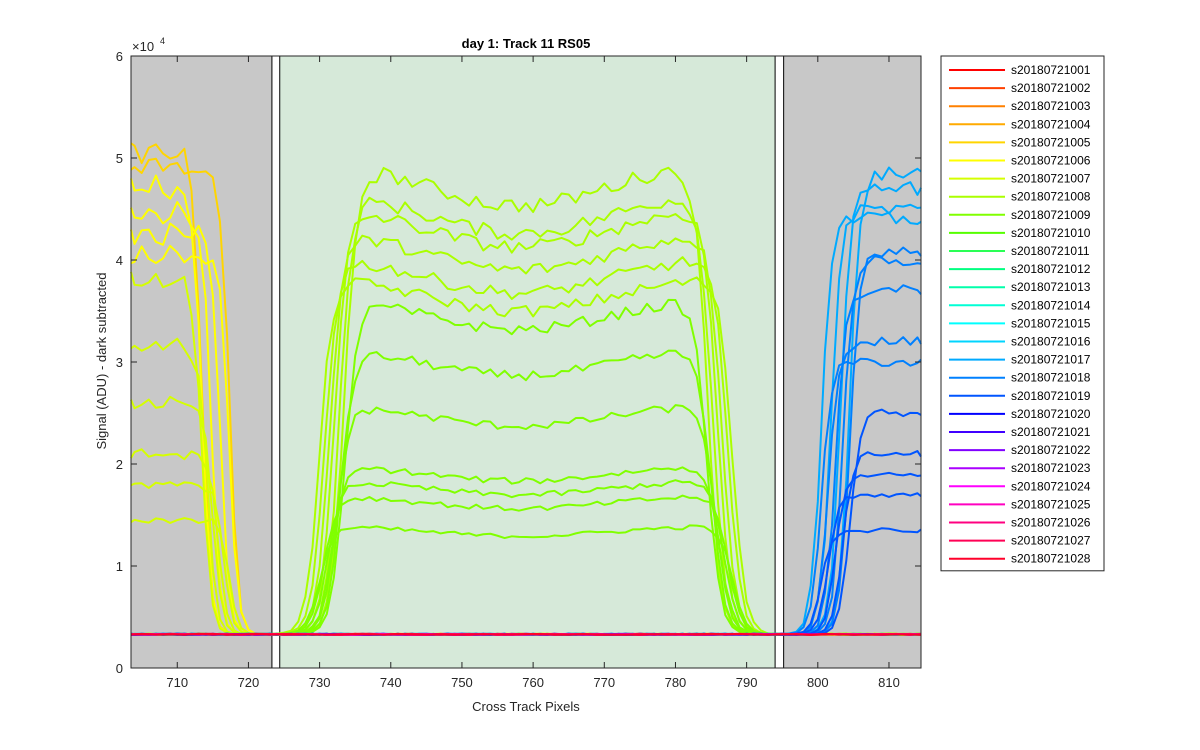 The image size is (1200, 750). What do you see at coordinates (101, 360) in the screenshot?
I see `y-axis-label: Signal (ADU) - dark subtracted` at bounding box center [101, 360].